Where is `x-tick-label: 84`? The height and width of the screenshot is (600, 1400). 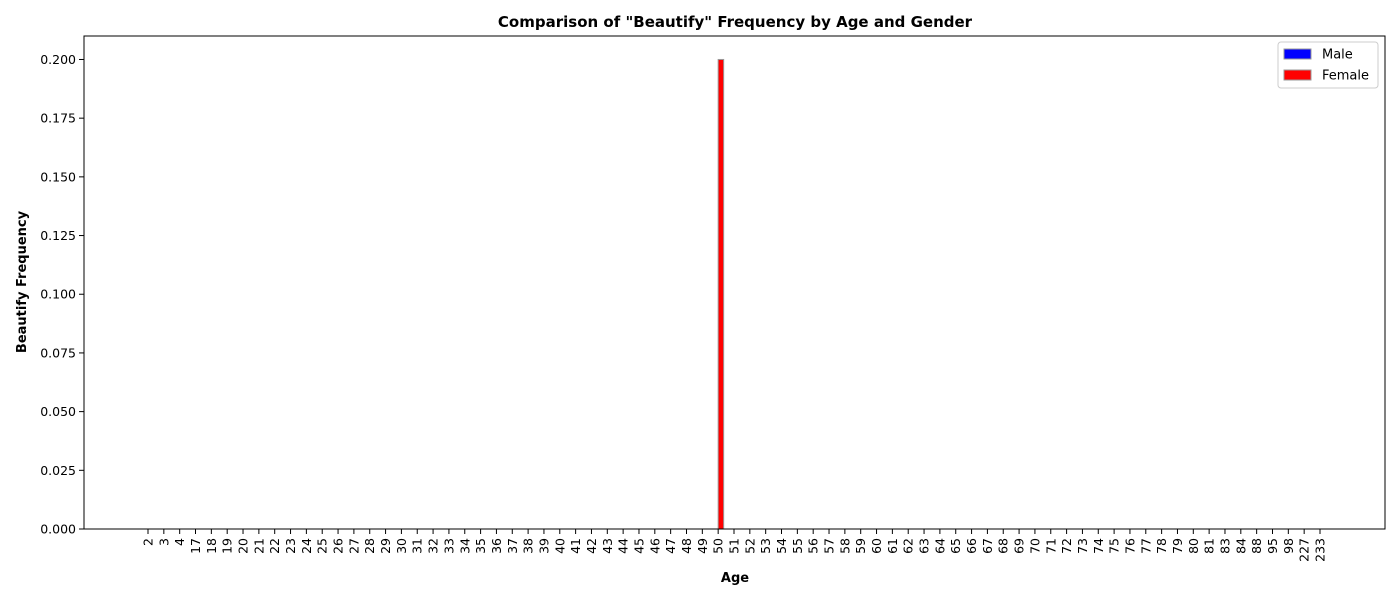 x-tick-label: 84 is located at coordinates (1240, 546).